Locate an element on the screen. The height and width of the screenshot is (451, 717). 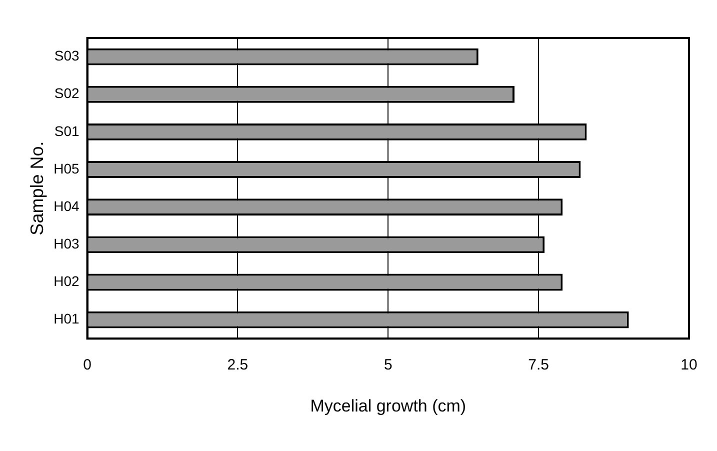
y-tick-label: H04 is located at coordinates (67, 206).